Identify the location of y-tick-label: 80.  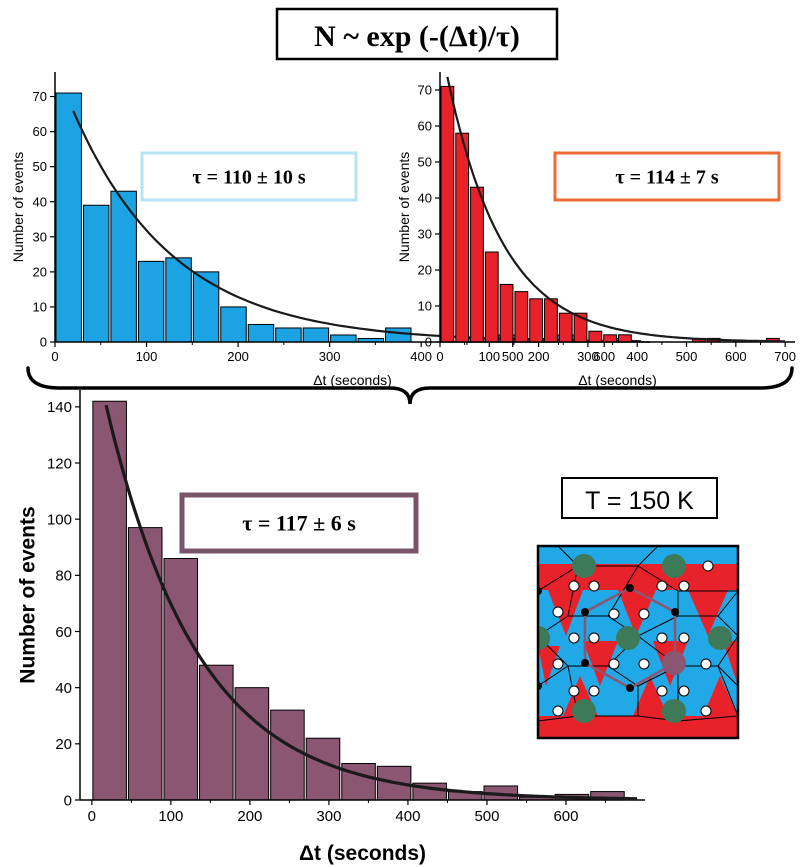
(63, 576).